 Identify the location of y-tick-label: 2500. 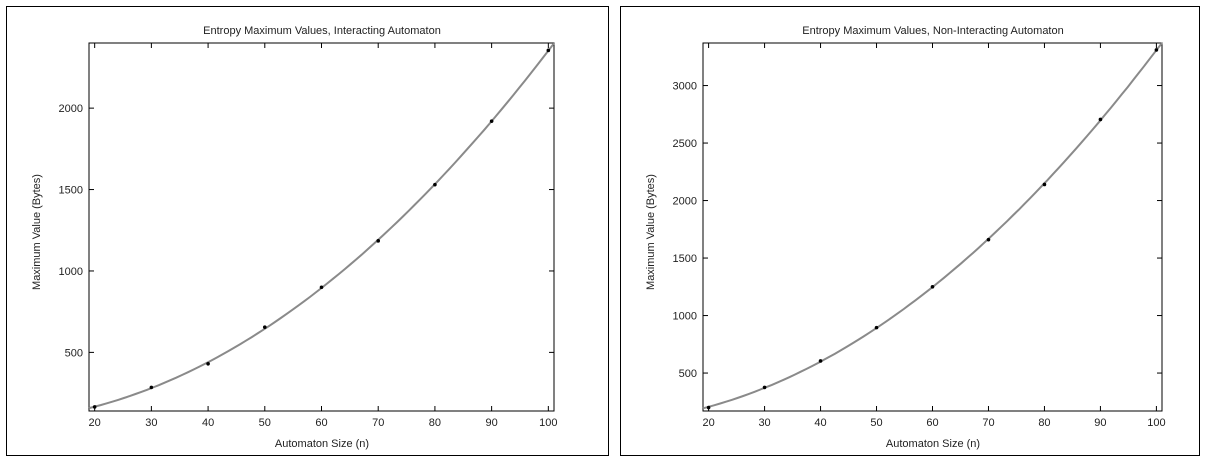
(685, 144).